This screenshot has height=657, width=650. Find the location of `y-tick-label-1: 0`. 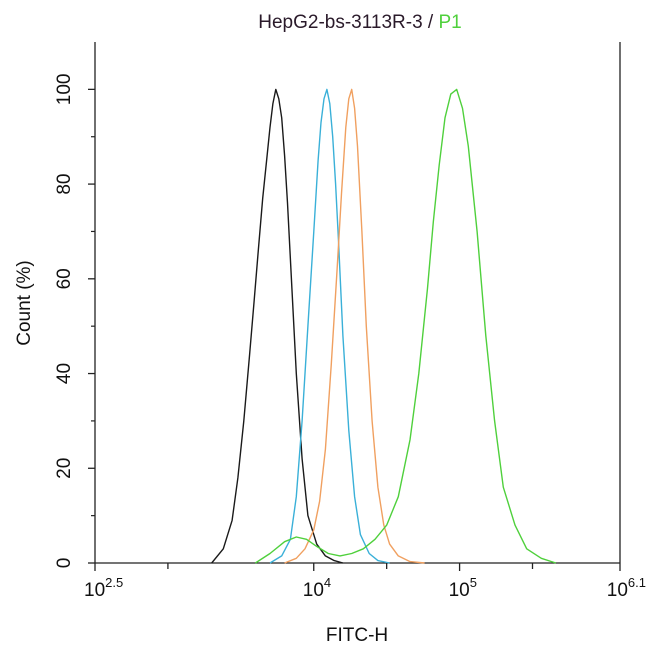

y-tick-label-1: 0 is located at coordinates (64, 563).